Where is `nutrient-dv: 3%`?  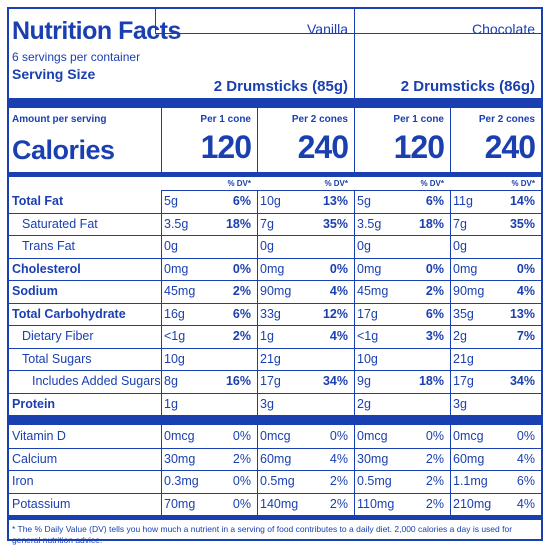
nutrient-dv: 3% is located at coordinates (434, 336).